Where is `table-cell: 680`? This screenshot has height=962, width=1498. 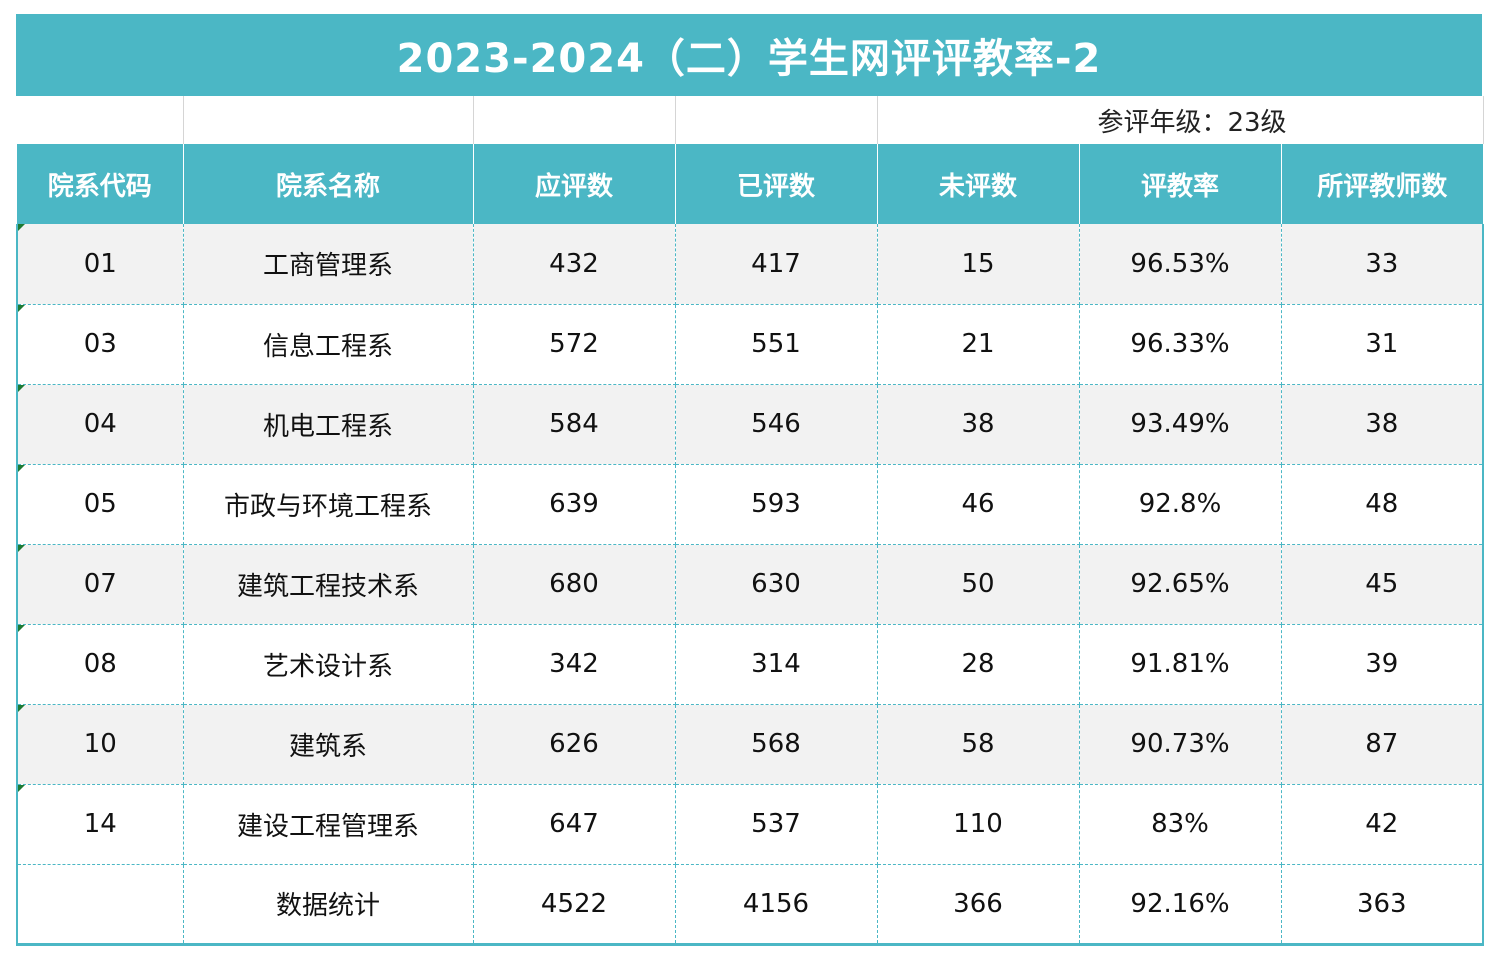
table-cell: 680 is located at coordinates (574, 584).